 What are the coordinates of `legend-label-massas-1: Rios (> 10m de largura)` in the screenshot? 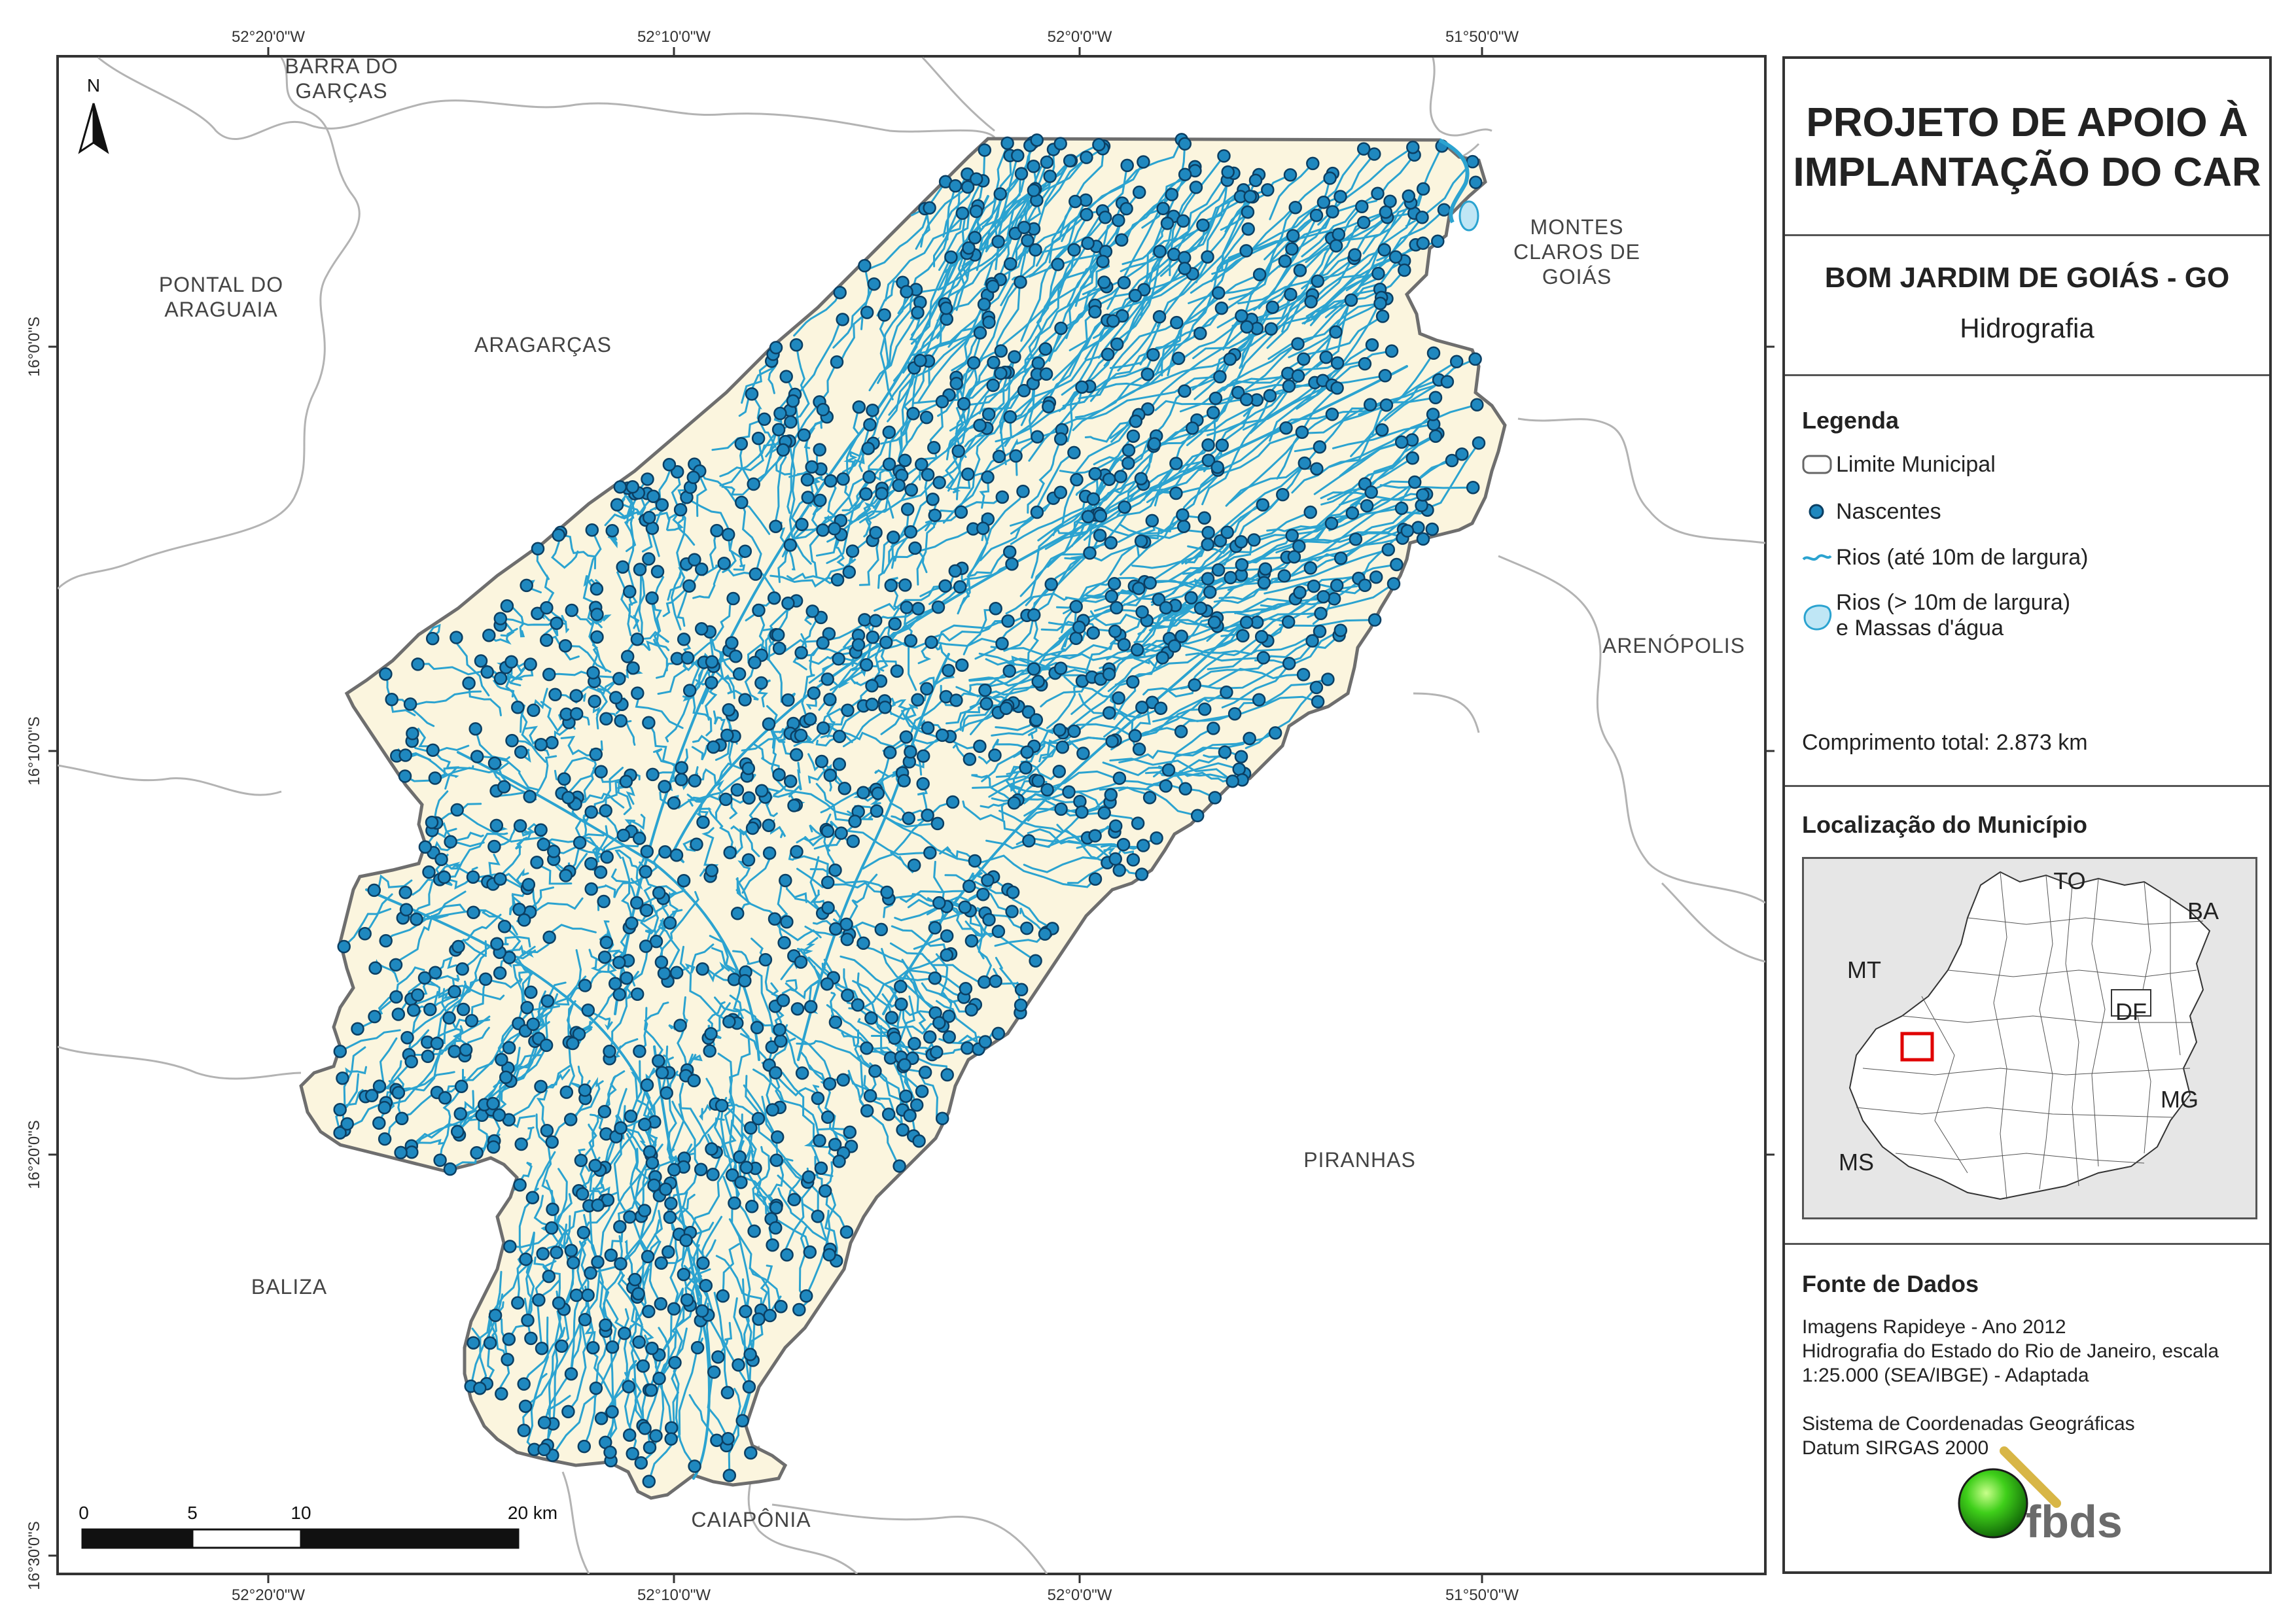 It's located at (1953, 603).